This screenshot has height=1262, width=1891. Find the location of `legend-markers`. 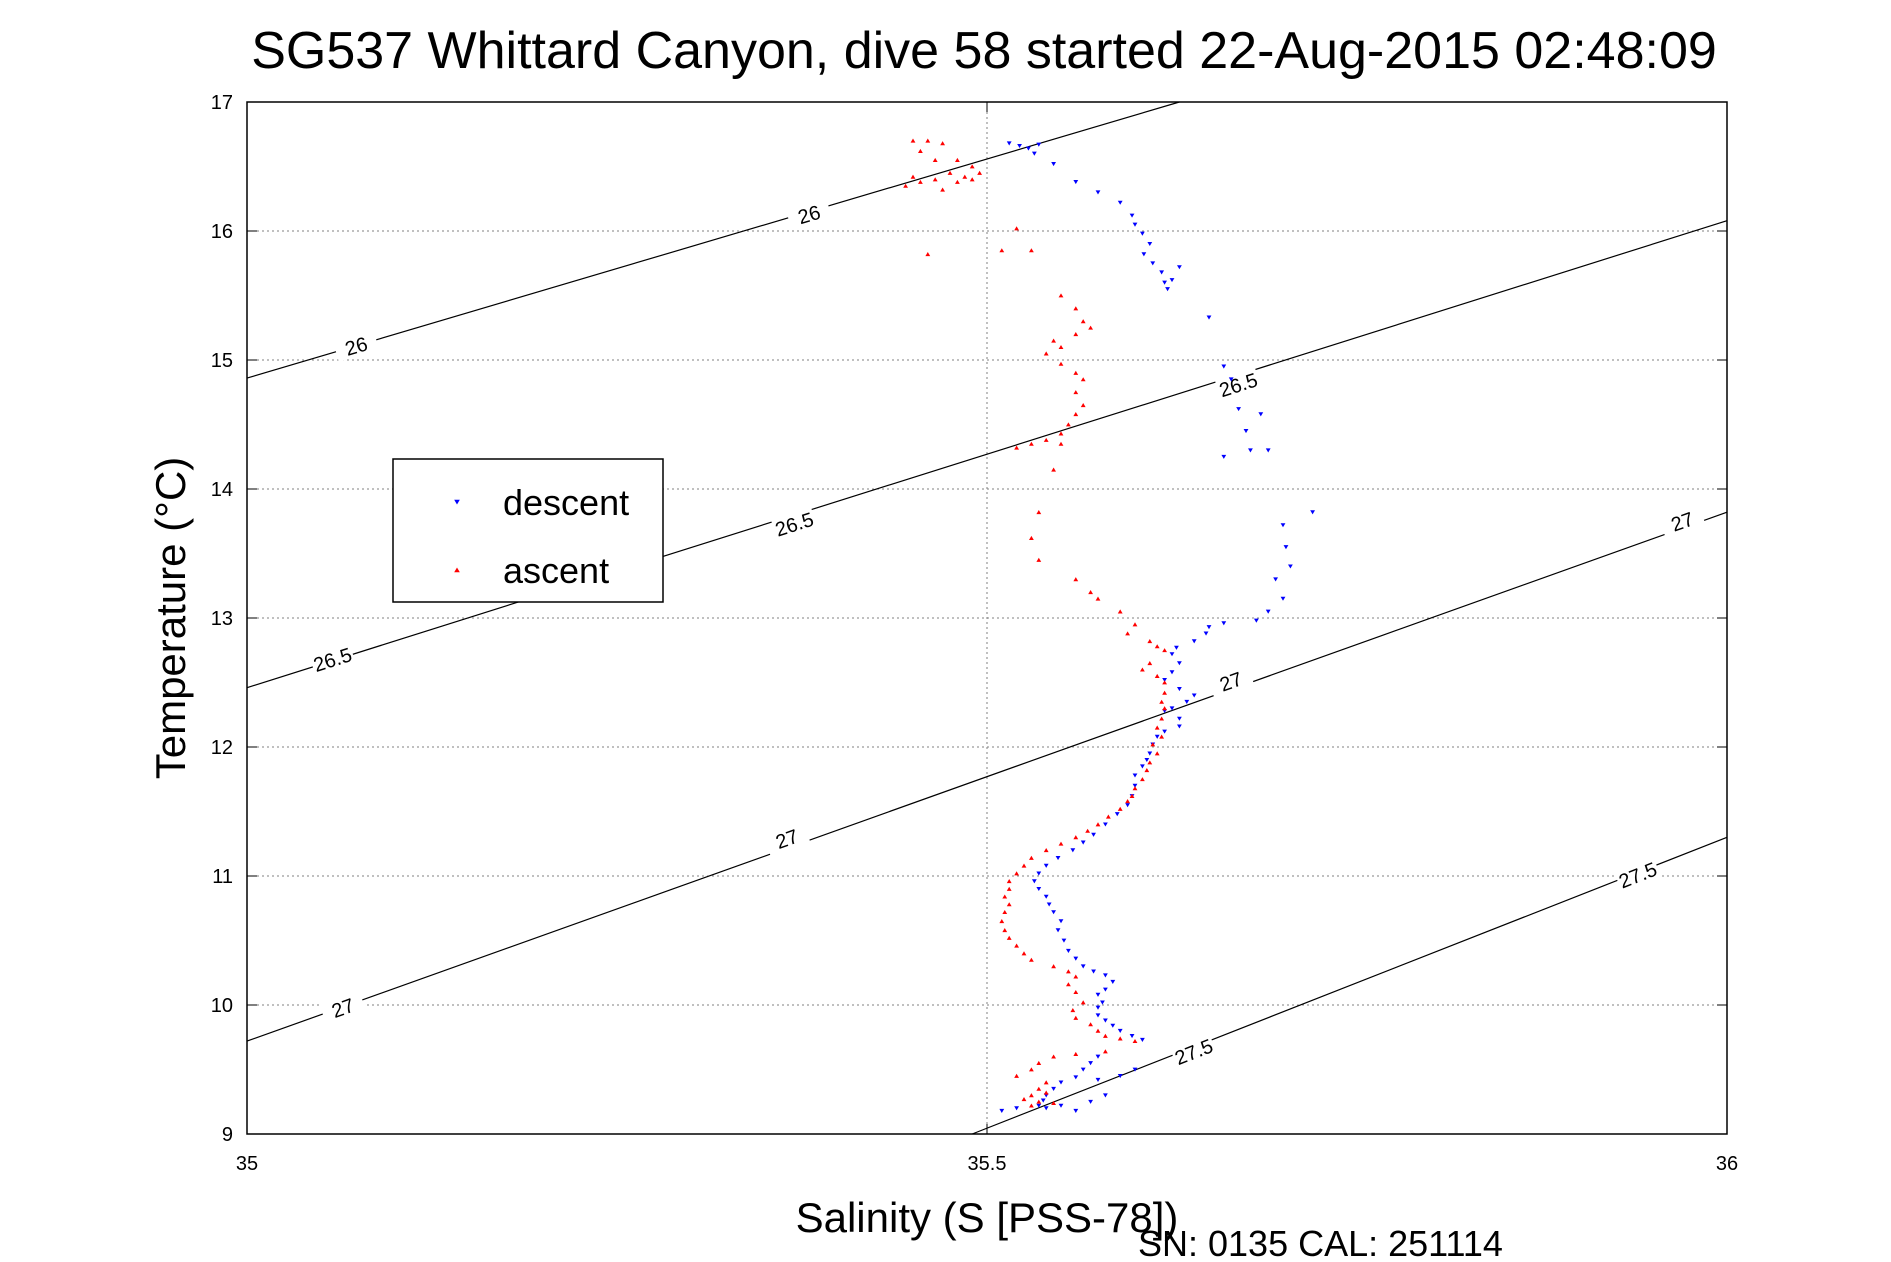

legend-markers is located at coordinates (457, 536).